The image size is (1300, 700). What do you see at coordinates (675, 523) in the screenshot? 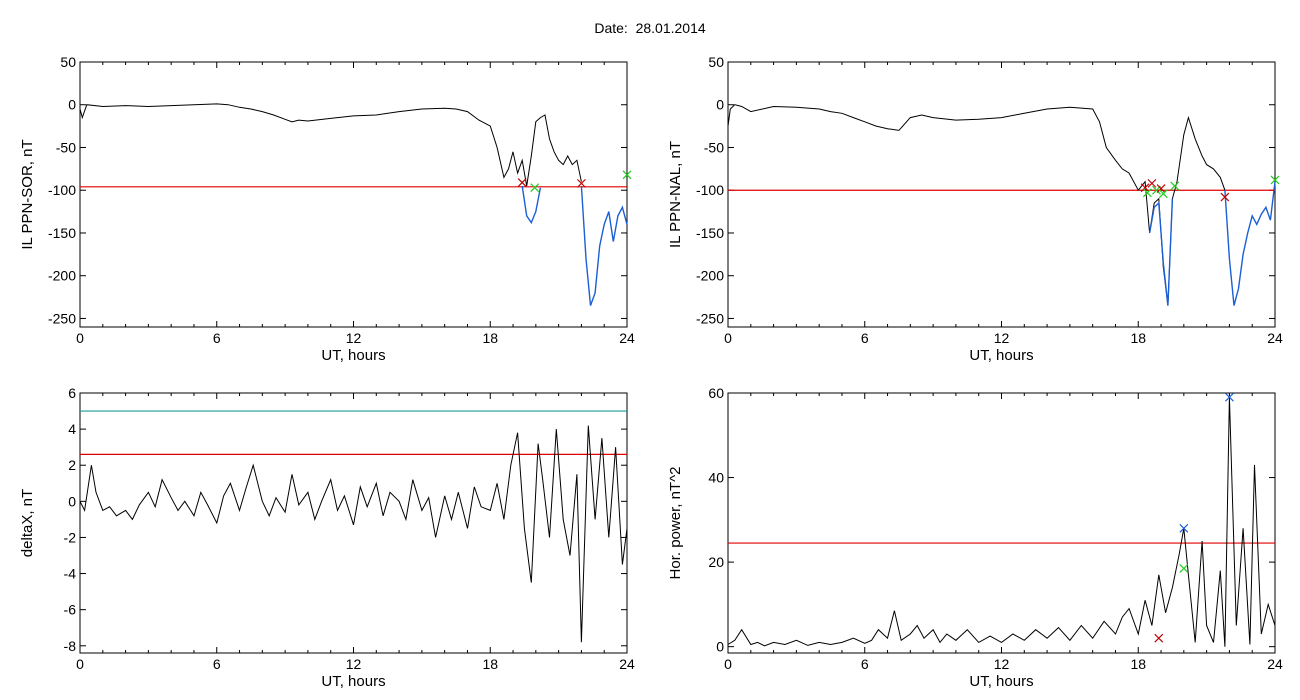
I see `y-axis-label: Hor. power, nT^2` at bounding box center [675, 523].